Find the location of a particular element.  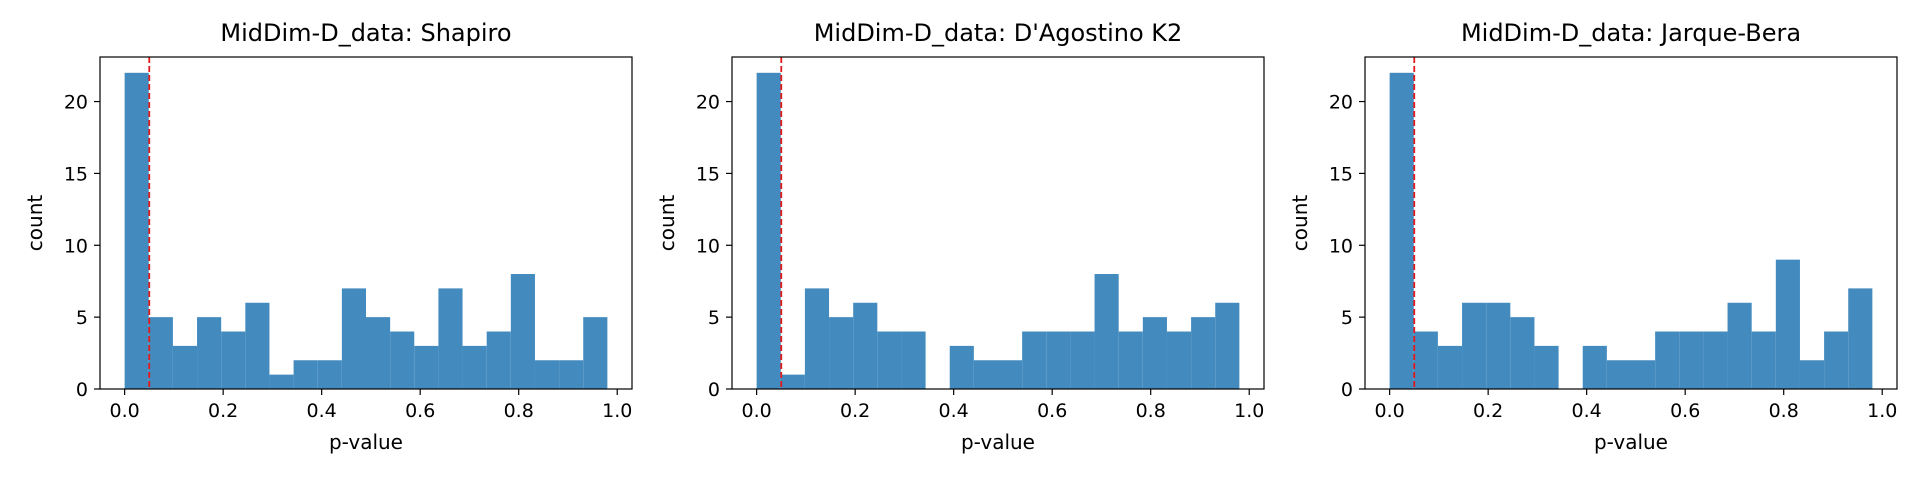

chart-title: MidDim-D_data: Jarque-Bera is located at coordinates (1631, 33).